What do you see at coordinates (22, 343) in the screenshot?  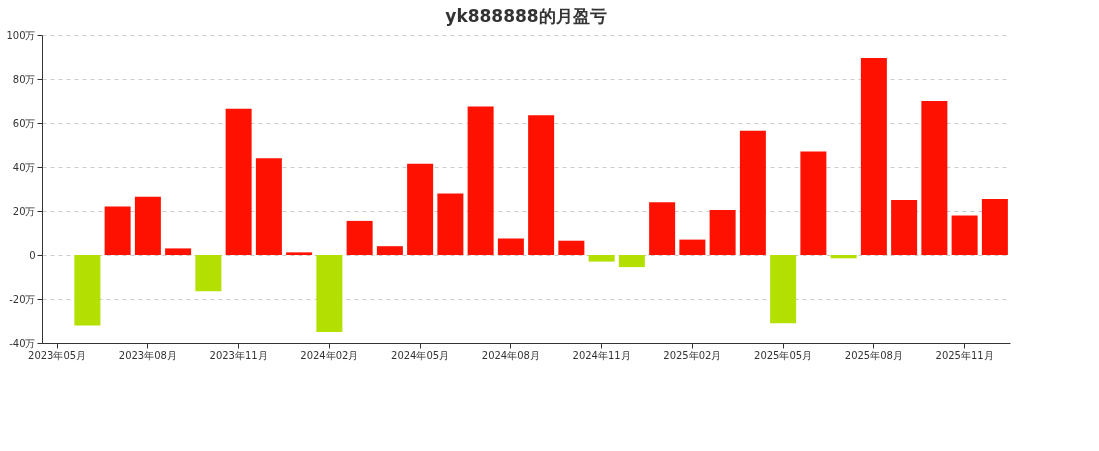 I see `y-tick-label: -40万` at bounding box center [22, 343].